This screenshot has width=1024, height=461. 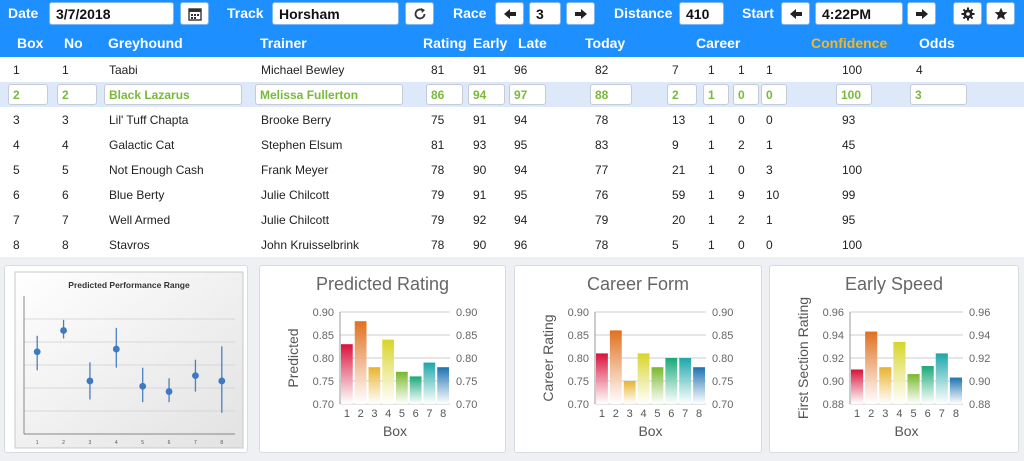 What do you see at coordinates (741, 195) in the screenshot?
I see `cell-career-seconds: 9` at bounding box center [741, 195].